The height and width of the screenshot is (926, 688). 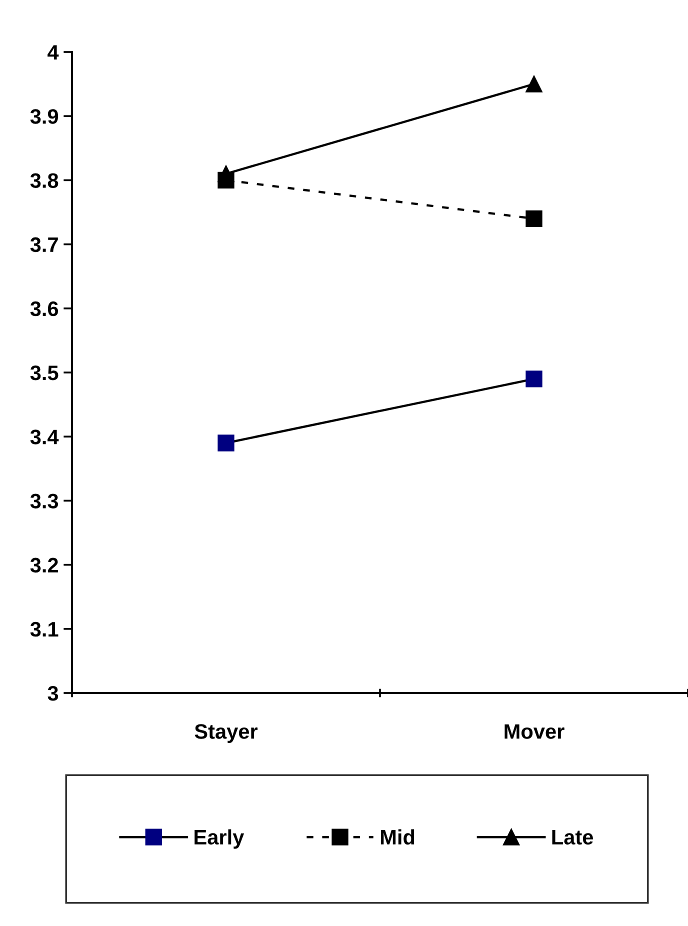 What do you see at coordinates (44, 437) in the screenshot?
I see `y-tick-label: 3.4` at bounding box center [44, 437].